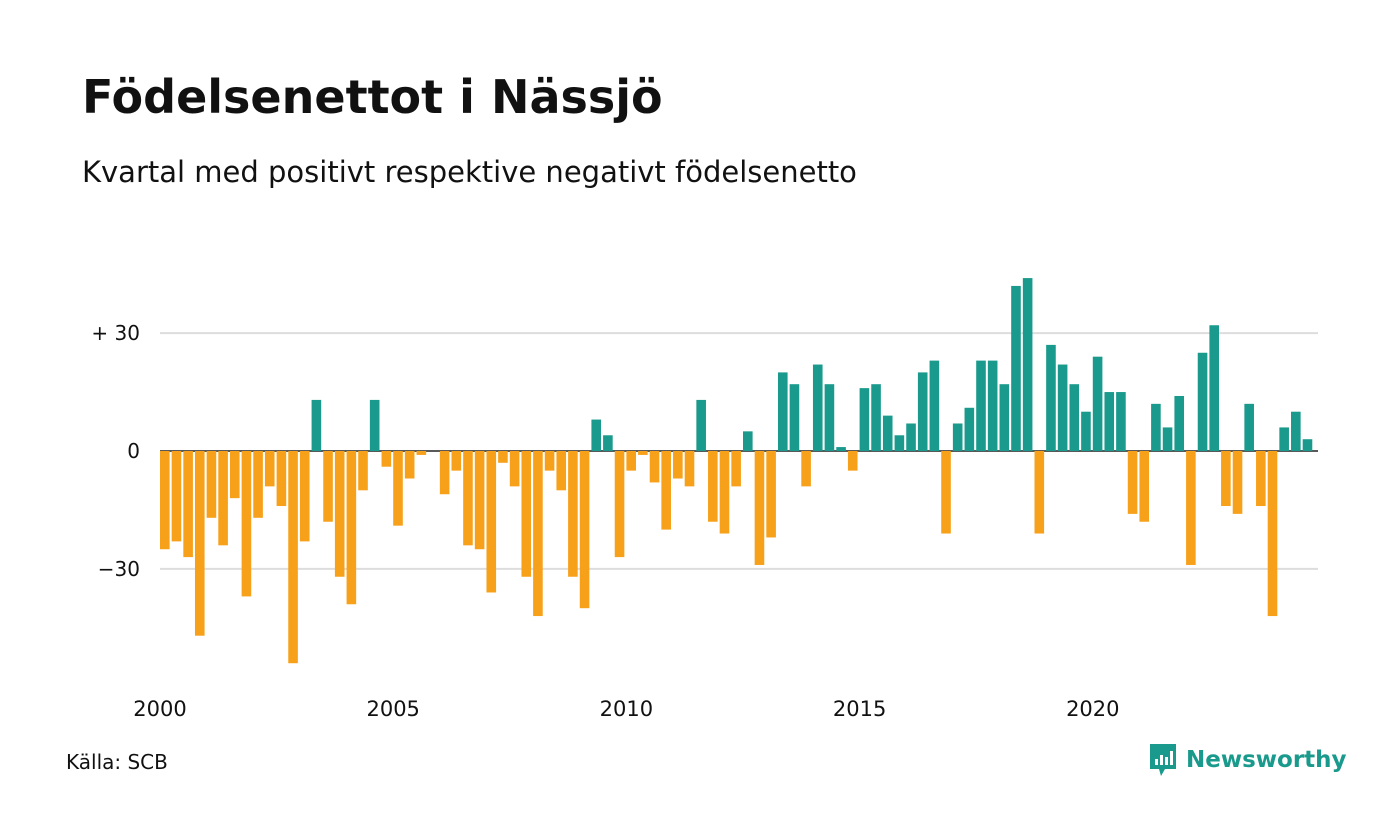 This screenshot has width=1400, height=840. Describe the element at coordinates (1163, 760) in the screenshot. I see `newsworthy-icon` at that location.